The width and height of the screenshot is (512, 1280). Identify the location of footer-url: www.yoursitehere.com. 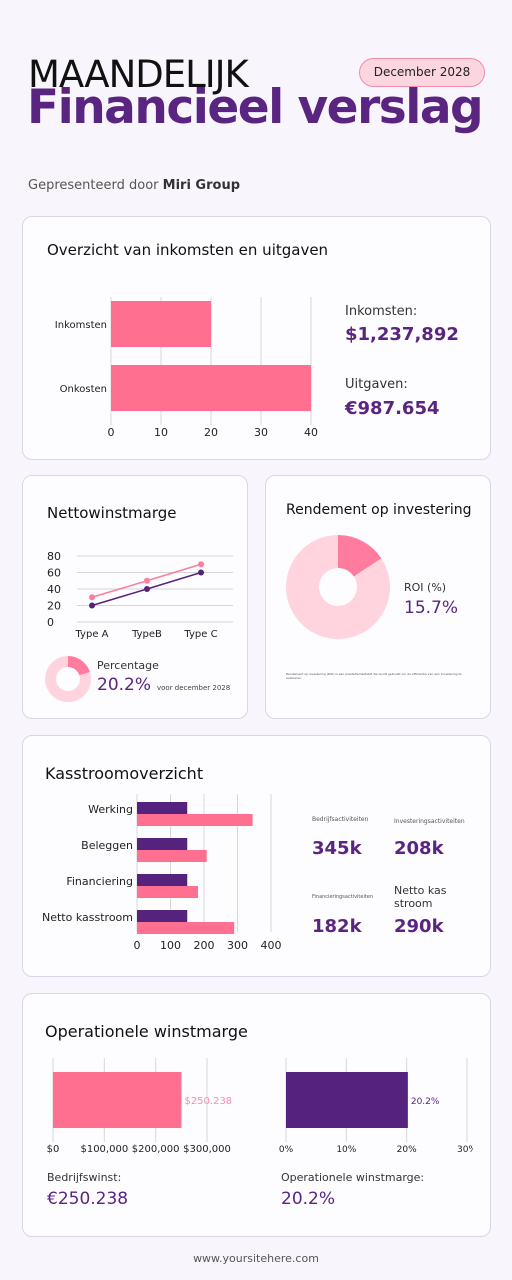
(256, 1258).